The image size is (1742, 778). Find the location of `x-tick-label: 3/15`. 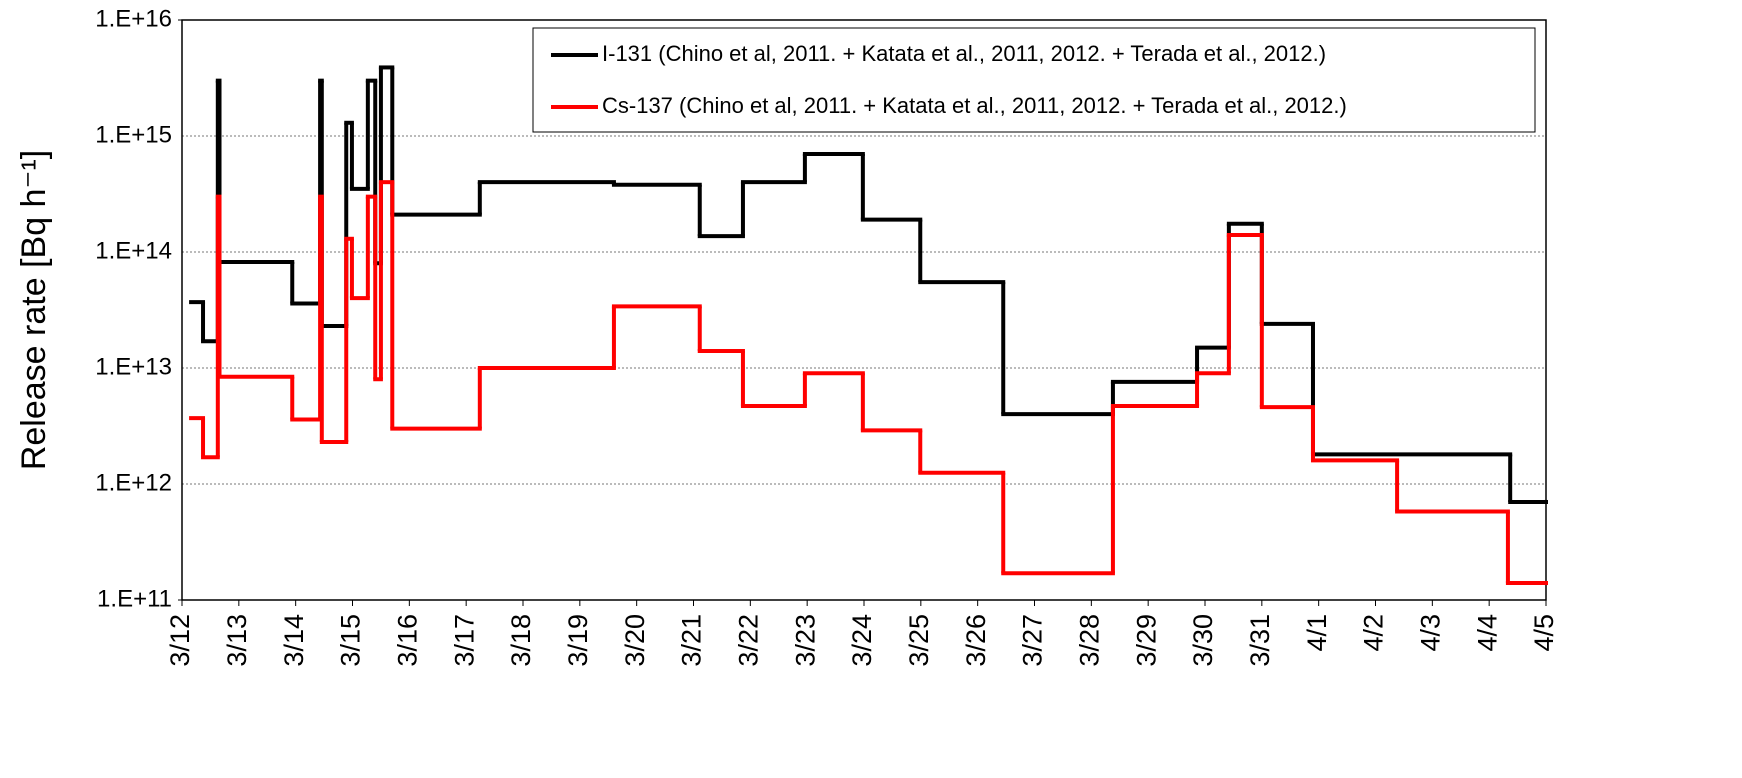

x-tick-label: 3/15 is located at coordinates (351, 640).